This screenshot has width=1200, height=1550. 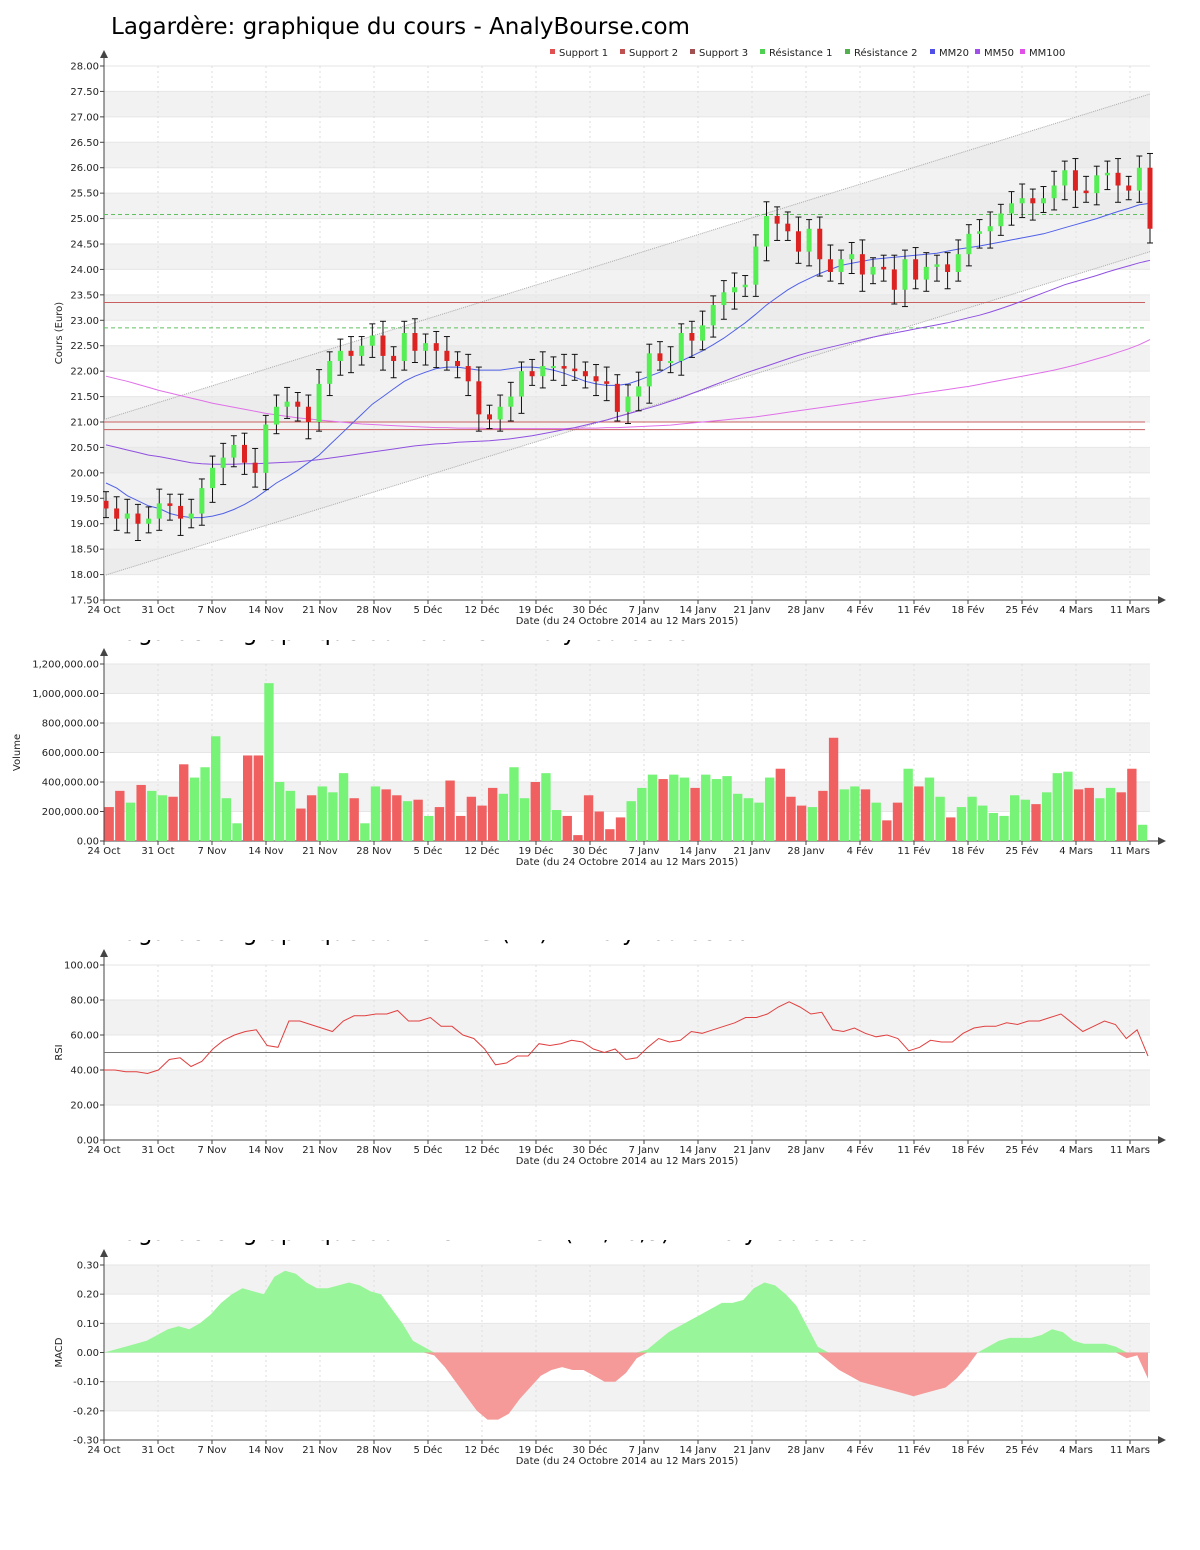 I want to click on y-tick-label: 21.50, so click(x=84, y=397).